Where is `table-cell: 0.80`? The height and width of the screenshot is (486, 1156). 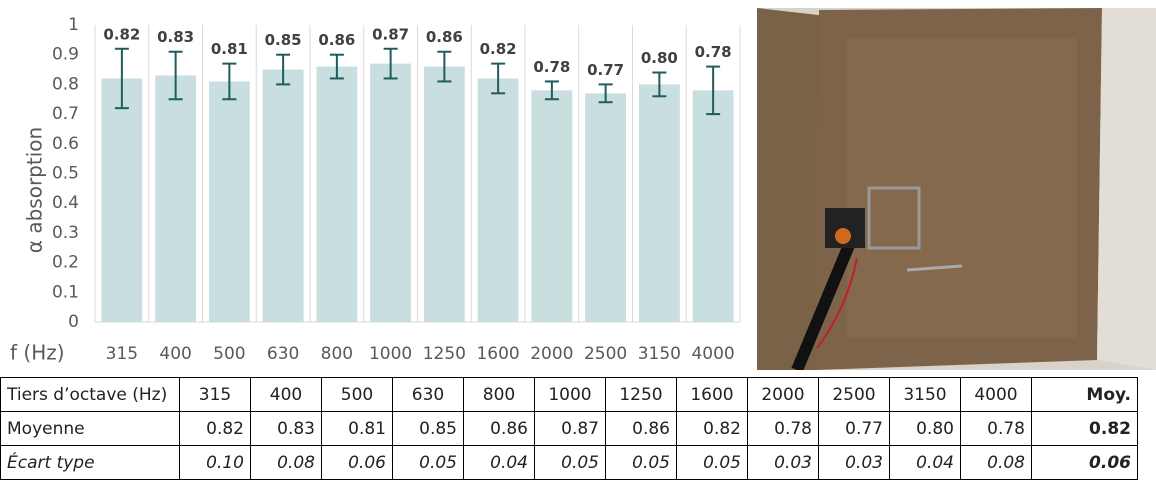
table-cell: 0.80 is located at coordinates (925, 428).